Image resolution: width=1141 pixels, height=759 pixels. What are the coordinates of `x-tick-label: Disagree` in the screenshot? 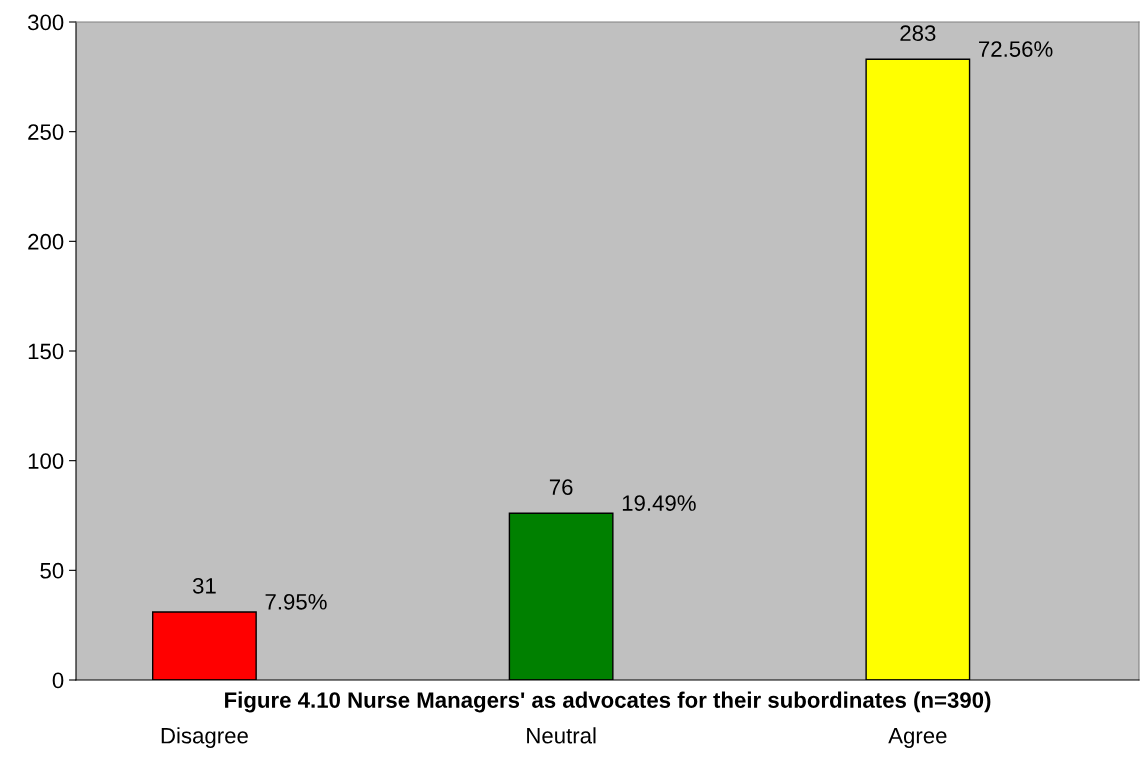 It's located at (204, 737).